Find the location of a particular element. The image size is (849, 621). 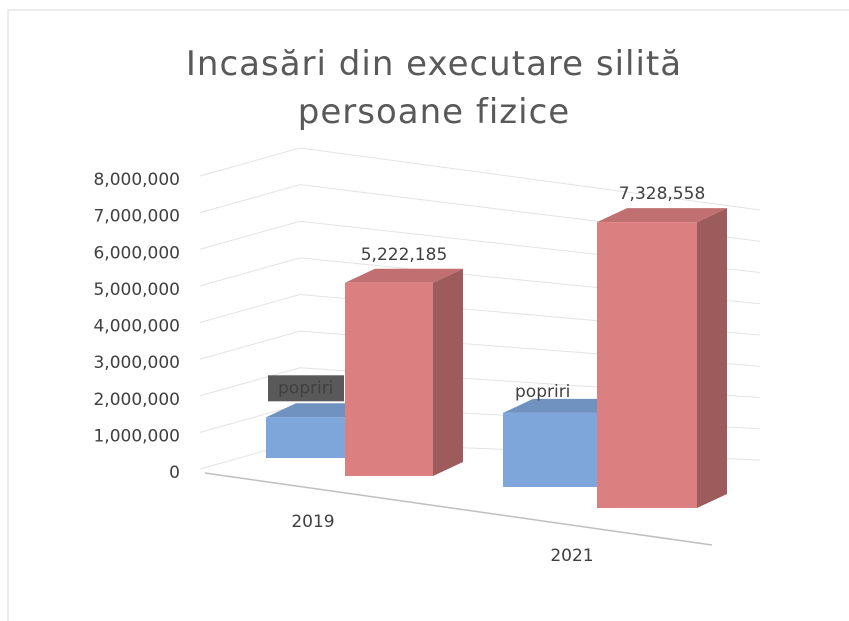

y-tick-label: 6,000,000 is located at coordinates (136, 253).